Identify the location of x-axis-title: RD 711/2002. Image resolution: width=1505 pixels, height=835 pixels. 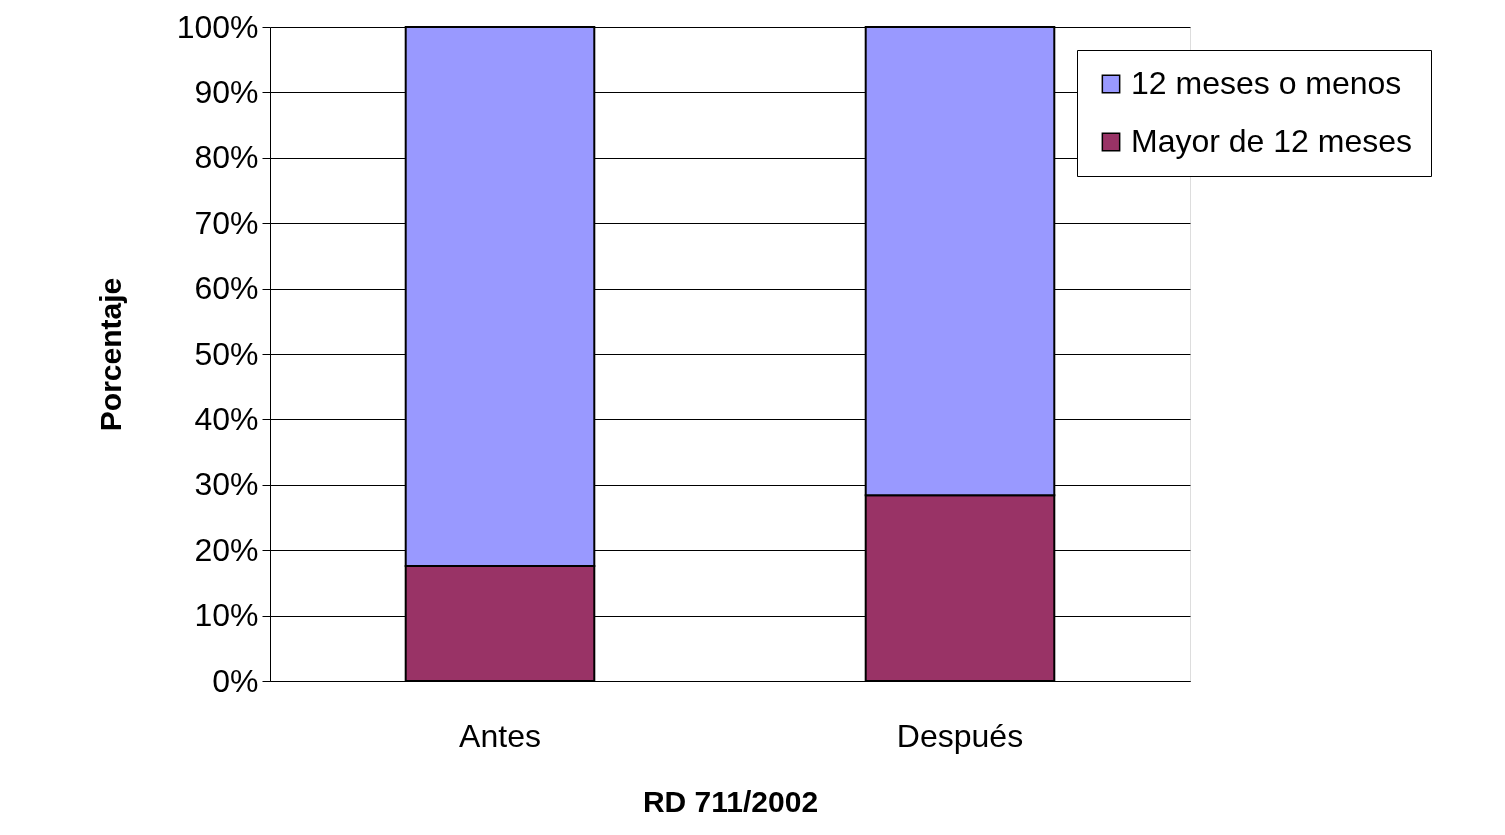
(730, 801).